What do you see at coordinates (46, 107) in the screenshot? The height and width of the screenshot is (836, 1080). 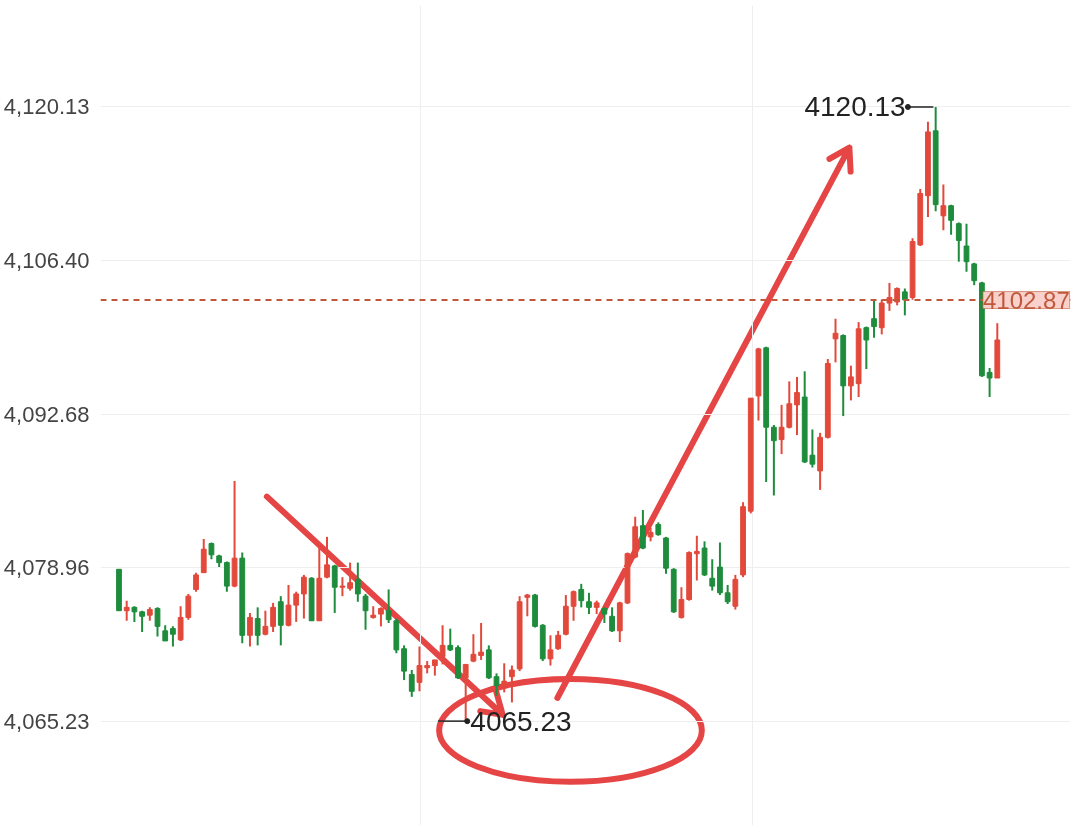 I see `y-tick-label: 4,120.13` at bounding box center [46, 107].